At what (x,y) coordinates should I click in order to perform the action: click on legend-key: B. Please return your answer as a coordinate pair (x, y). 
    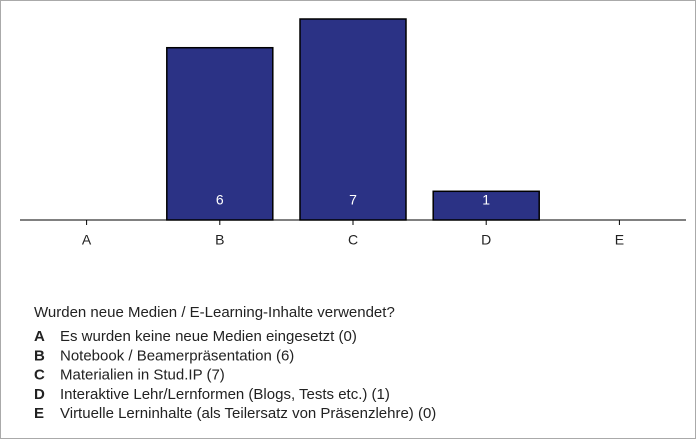
    Looking at the image, I should click on (39, 355).